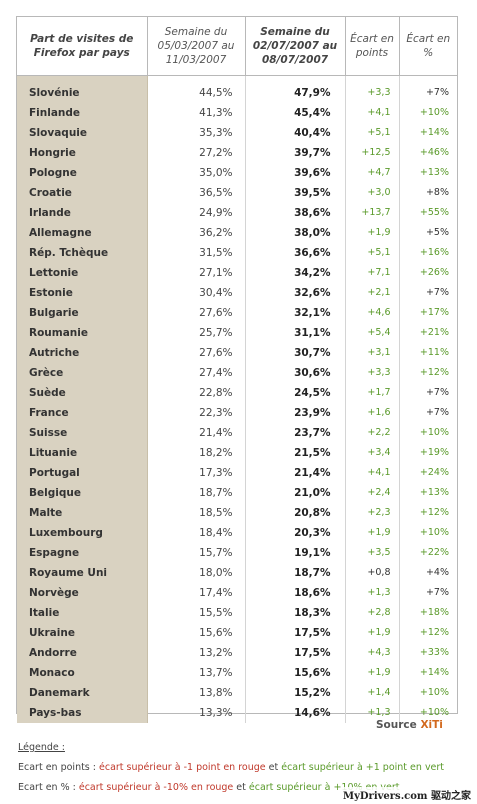 Image resolution: width=477 pixels, height=804 pixels. I want to click on table-row: Pays-bas 13,3% 14,6% +1,3 +10%, so click(237, 713).